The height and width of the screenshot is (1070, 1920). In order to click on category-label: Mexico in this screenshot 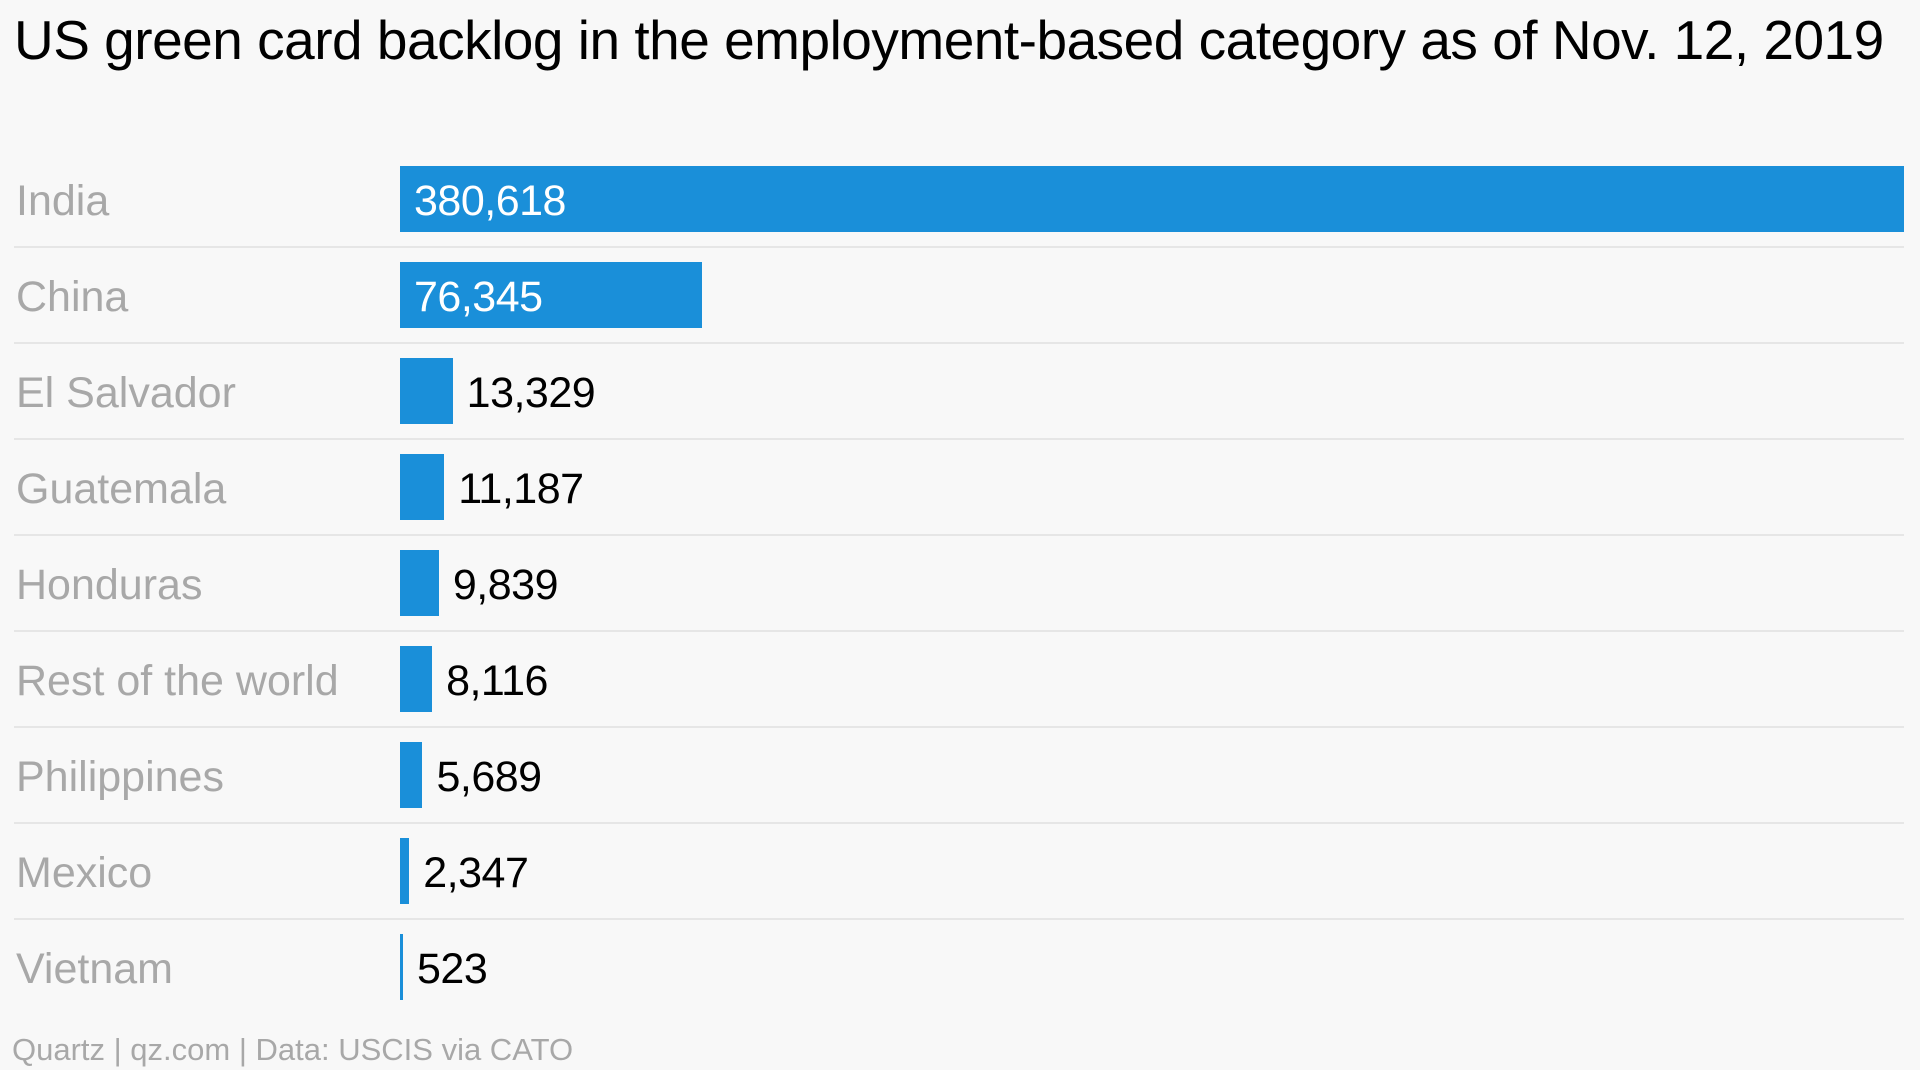, I will do `click(84, 873)`.